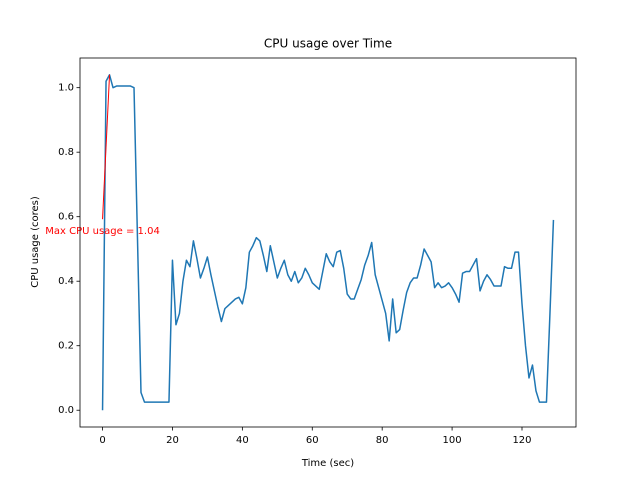 This screenshot has width=640, height=480. Describe the element at coordinates (521, 440) in the screenshot. I see `x-tick-label: 120` at that location.